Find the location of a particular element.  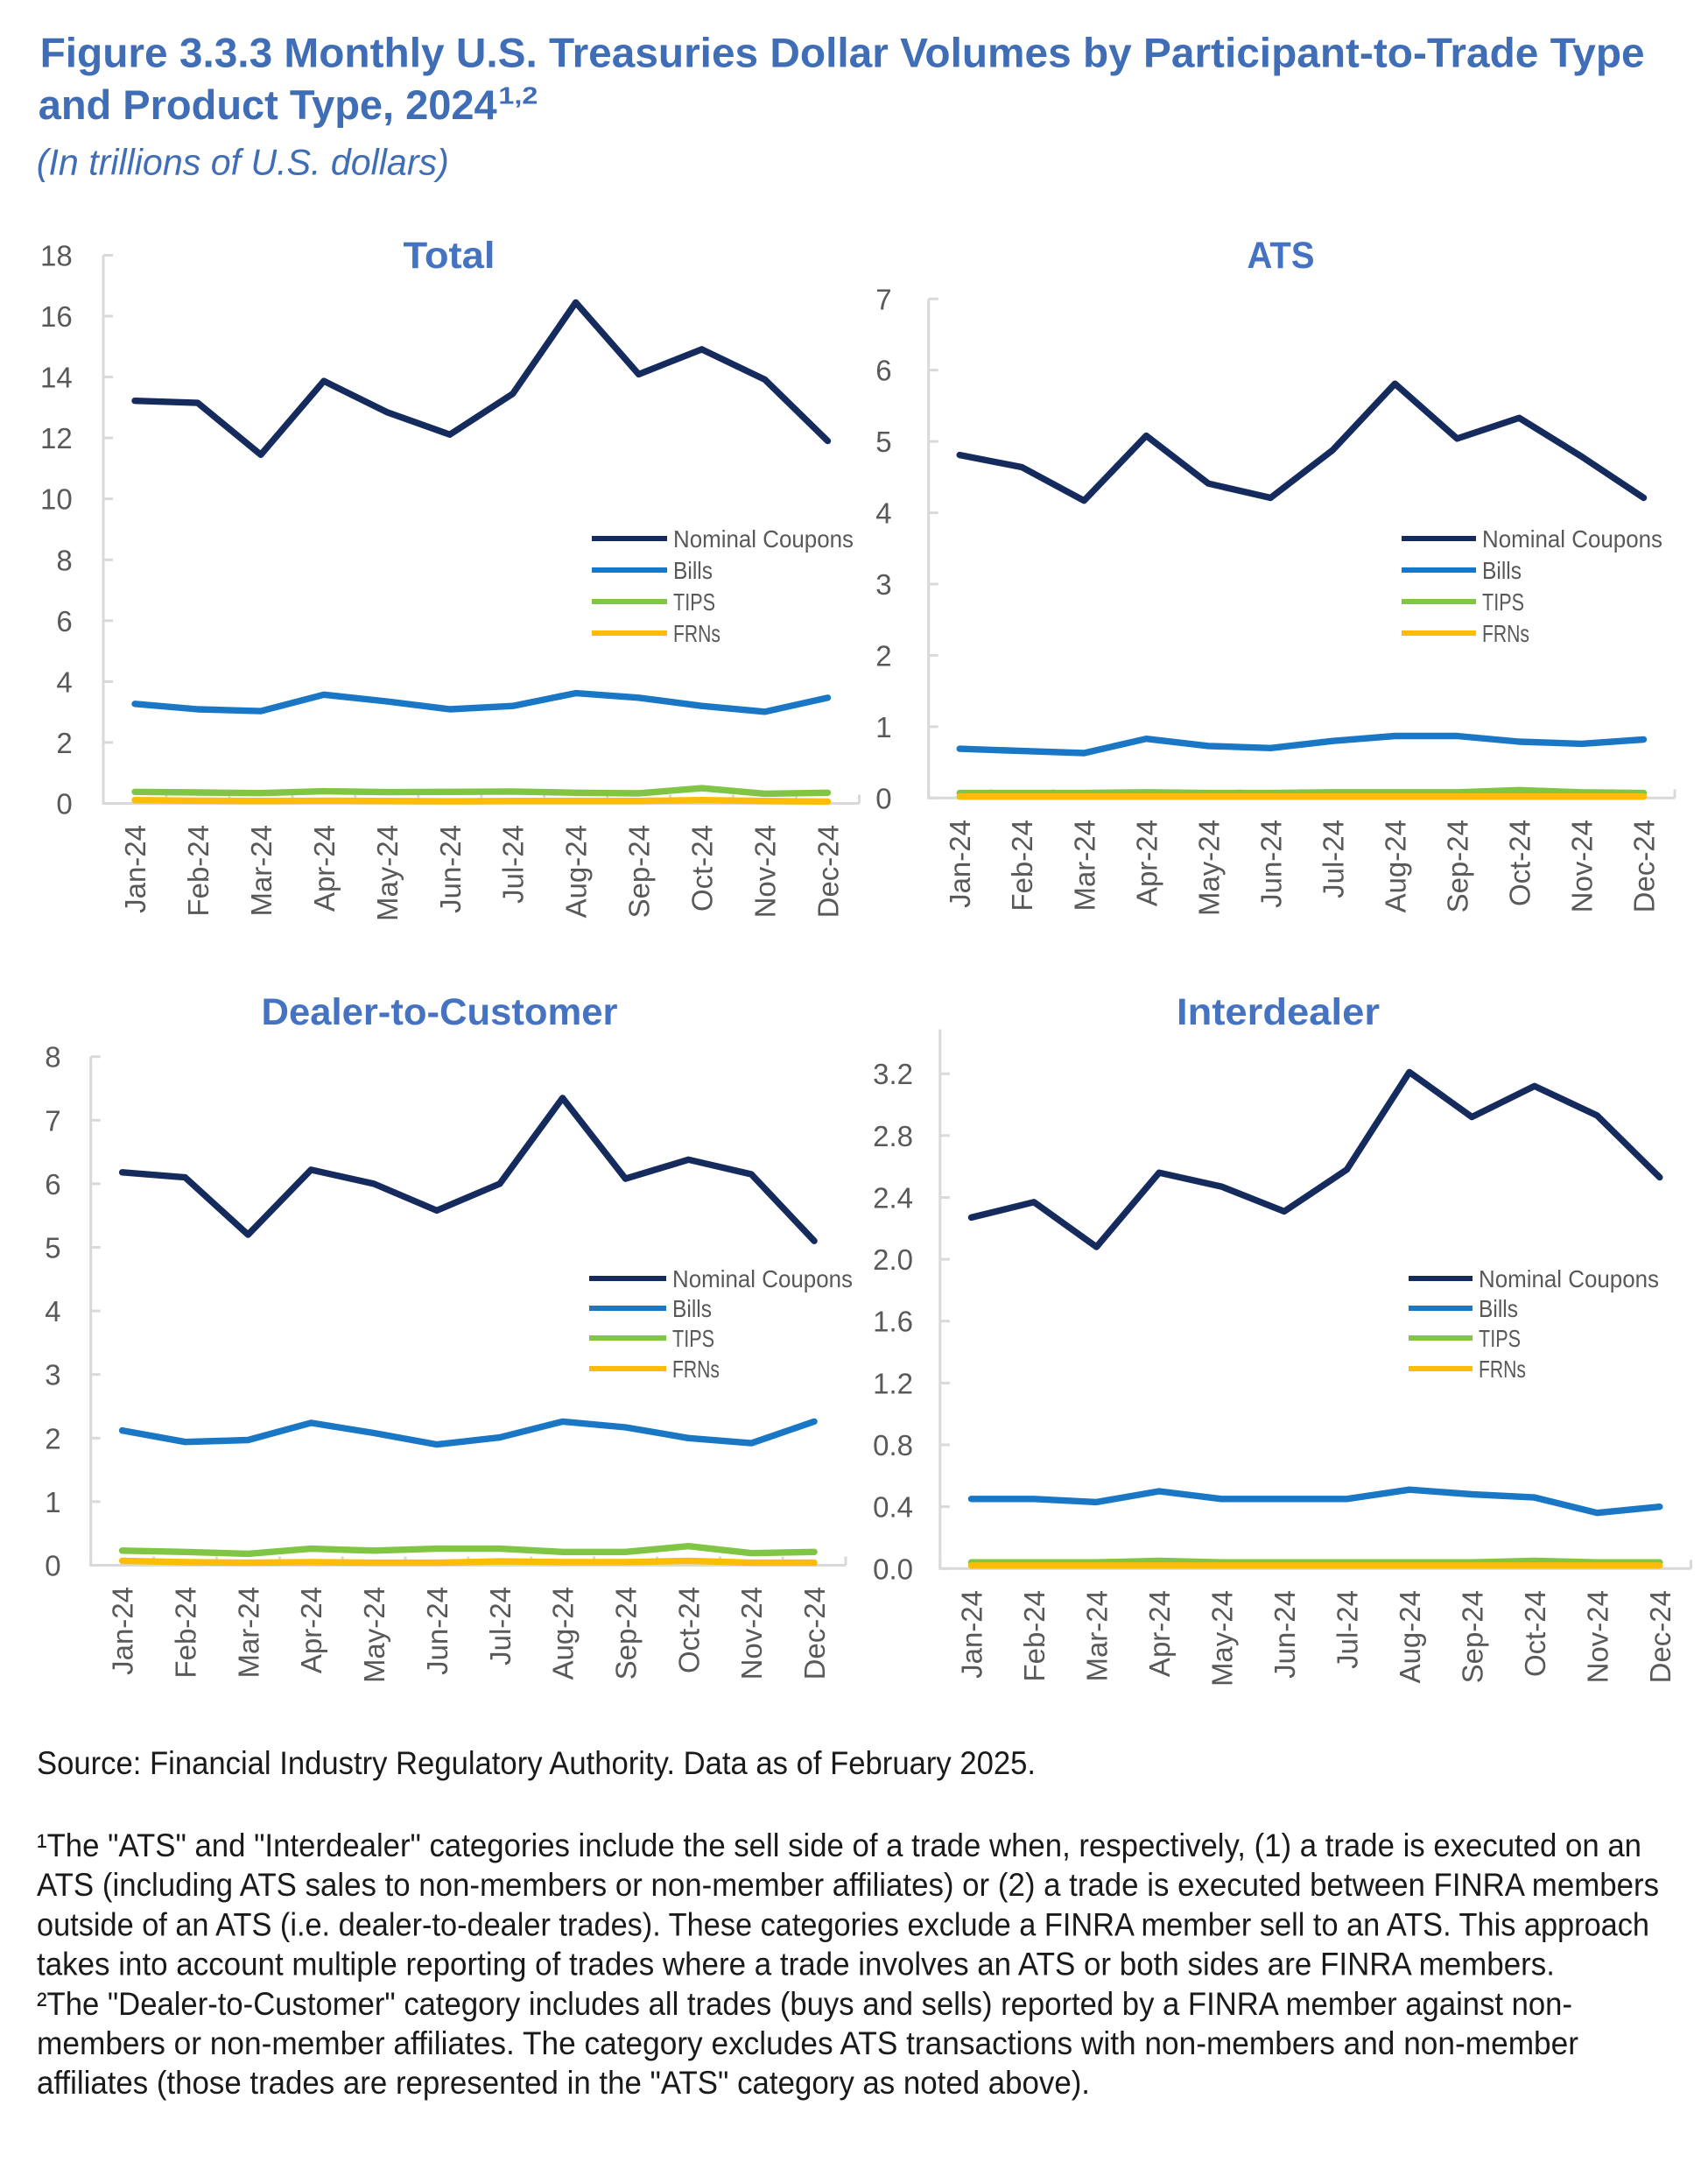

svg-text: 0.8 is located at coordinates (893, 1445).